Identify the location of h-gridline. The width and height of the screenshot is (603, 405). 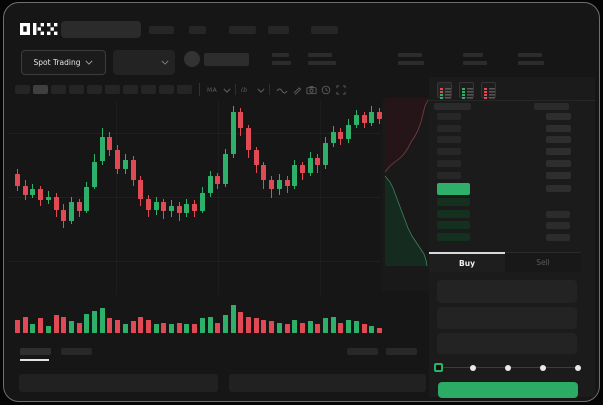
(195, 261).